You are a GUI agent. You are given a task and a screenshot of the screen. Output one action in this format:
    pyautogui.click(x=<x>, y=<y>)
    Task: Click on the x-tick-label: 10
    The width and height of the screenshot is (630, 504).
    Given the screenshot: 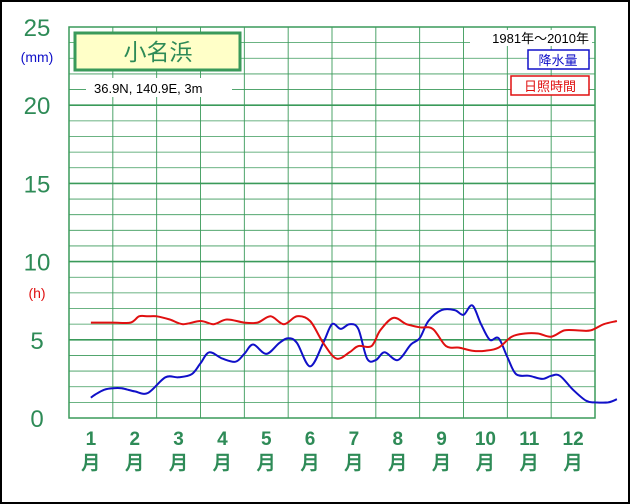 What is the action you would take?
    pyautogui.click(x=485, y=439)
    